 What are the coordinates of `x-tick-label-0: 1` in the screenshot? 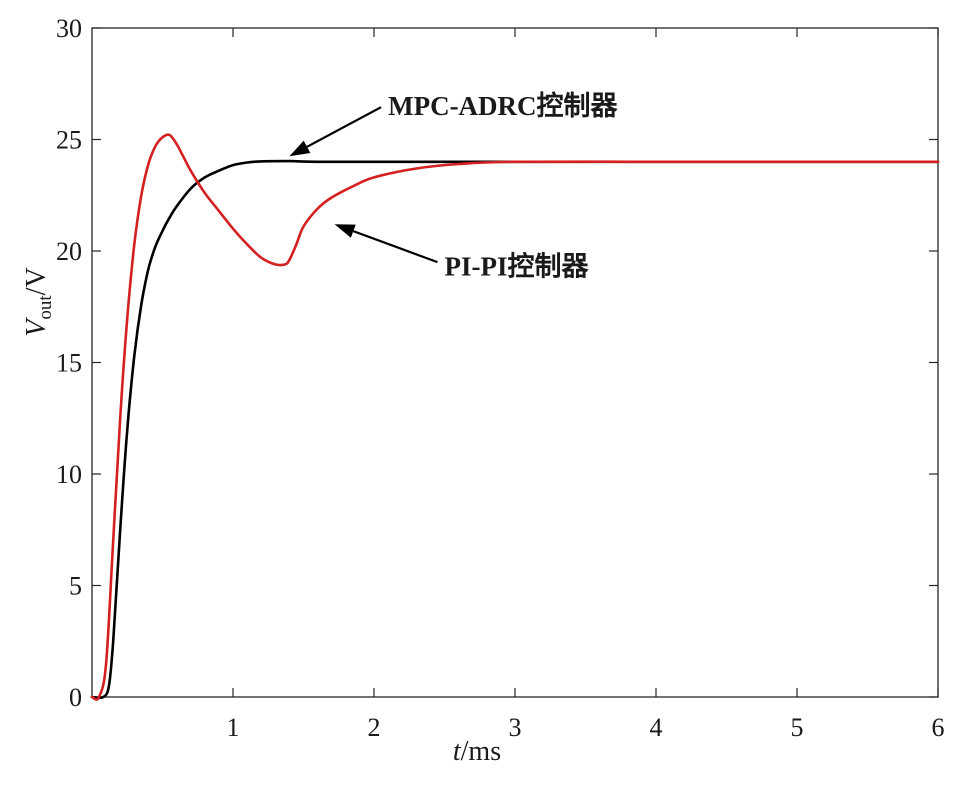 It's located at (233, 727).